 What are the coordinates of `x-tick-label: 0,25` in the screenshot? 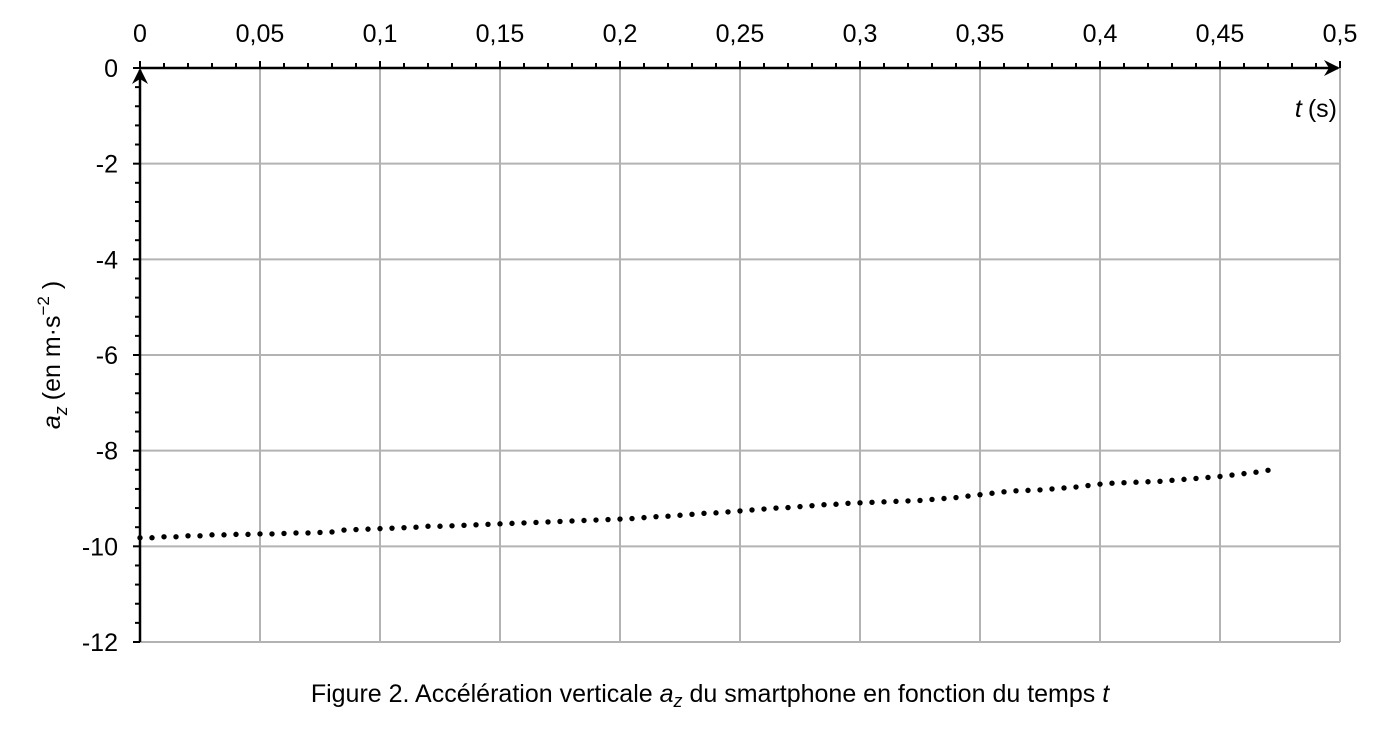 It's located at (740, 34).